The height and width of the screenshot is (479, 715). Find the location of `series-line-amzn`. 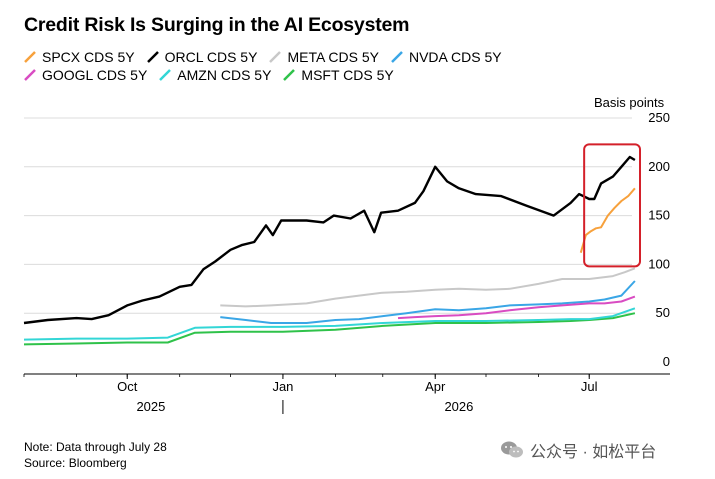

series-line-amzn is located at coordinates (329, 324).